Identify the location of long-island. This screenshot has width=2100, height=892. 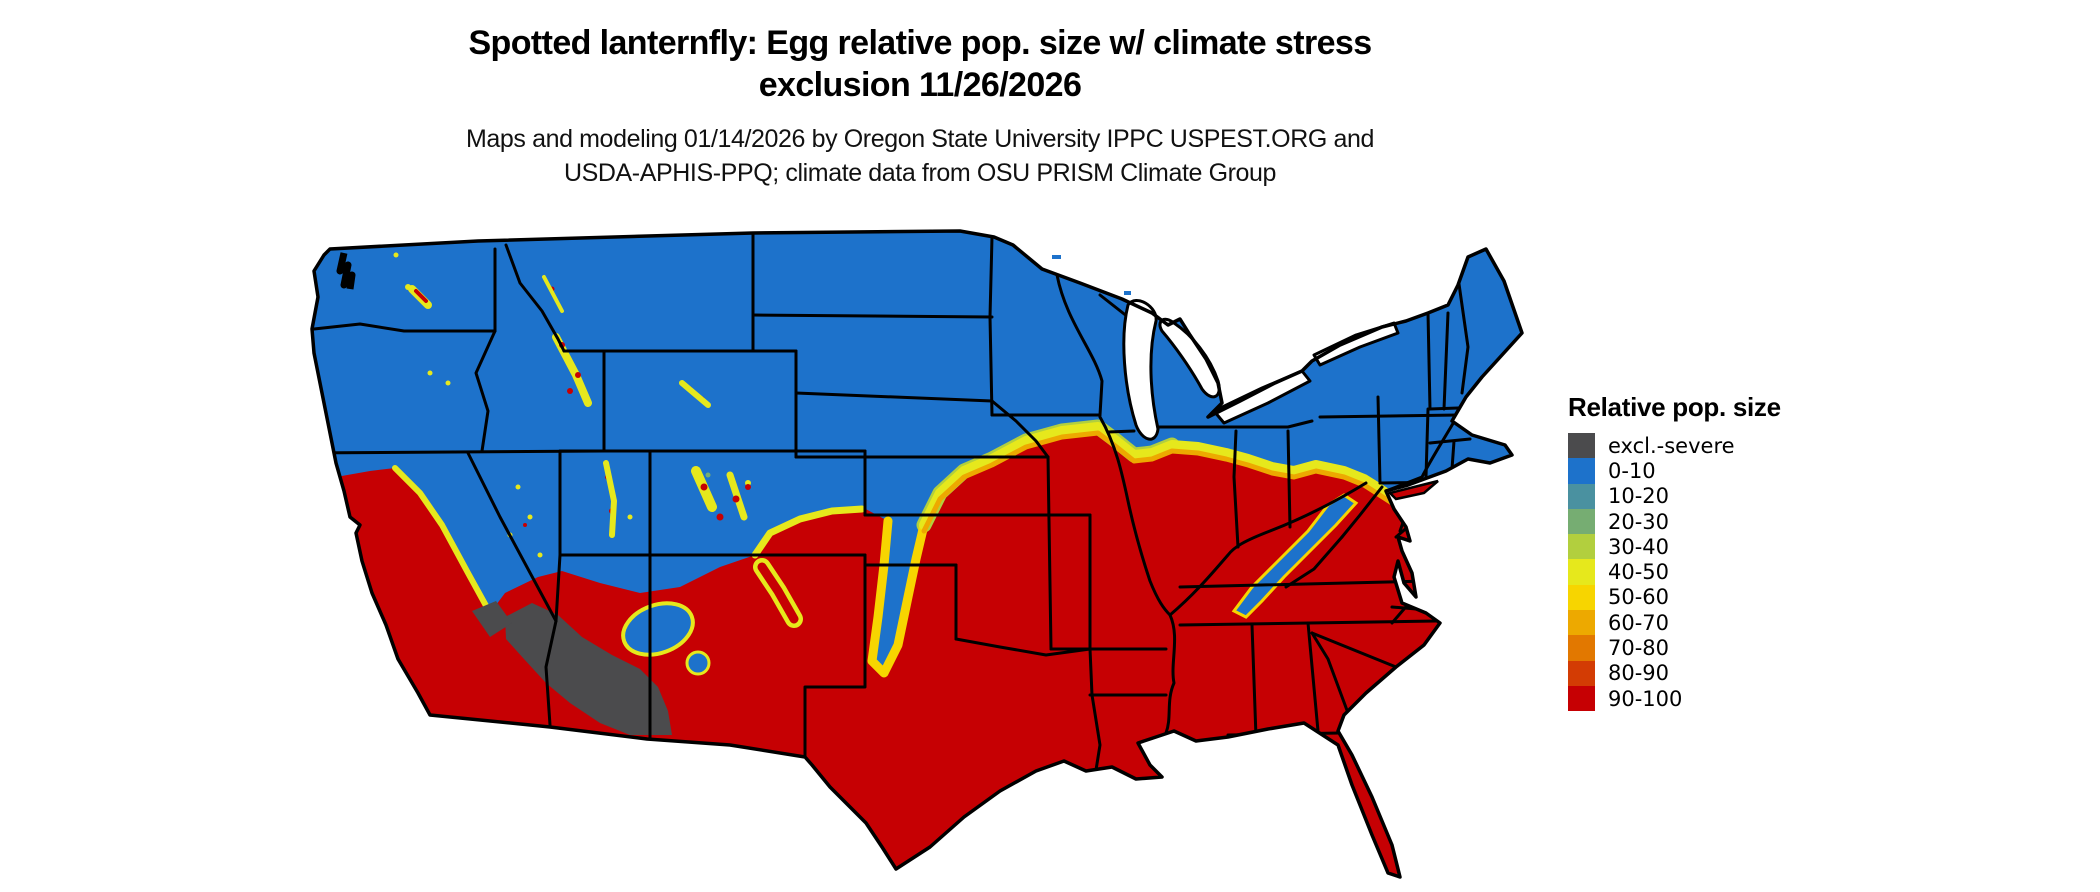
(1413, 490).